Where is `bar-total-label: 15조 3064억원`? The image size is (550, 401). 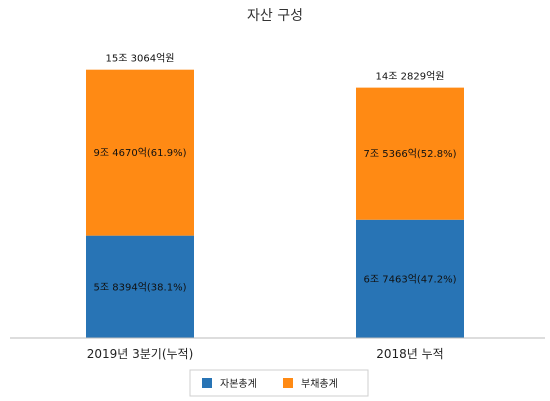 bar-total-label: 15조 3064억원 is located at coordinates (140, 59).